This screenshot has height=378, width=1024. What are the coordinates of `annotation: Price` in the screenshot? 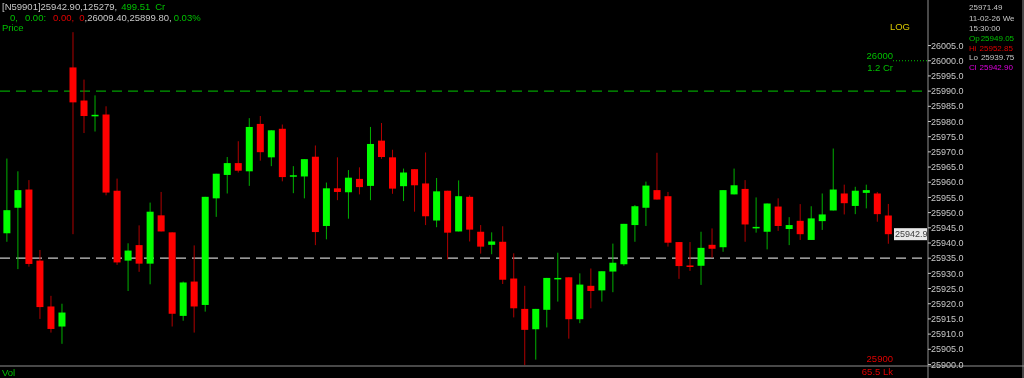 It's located at (13, 27).